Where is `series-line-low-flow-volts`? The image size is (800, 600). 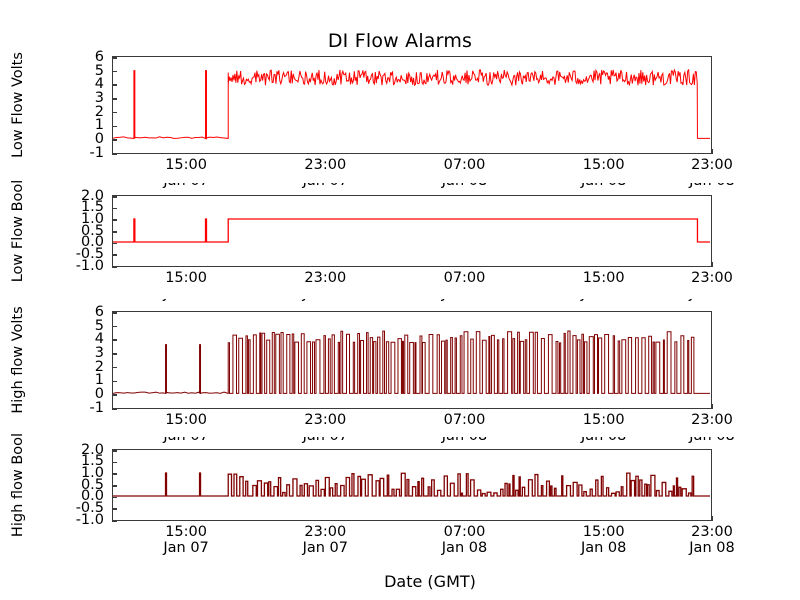 series-line-low-flow-volts is located at coordinates (411, 104).